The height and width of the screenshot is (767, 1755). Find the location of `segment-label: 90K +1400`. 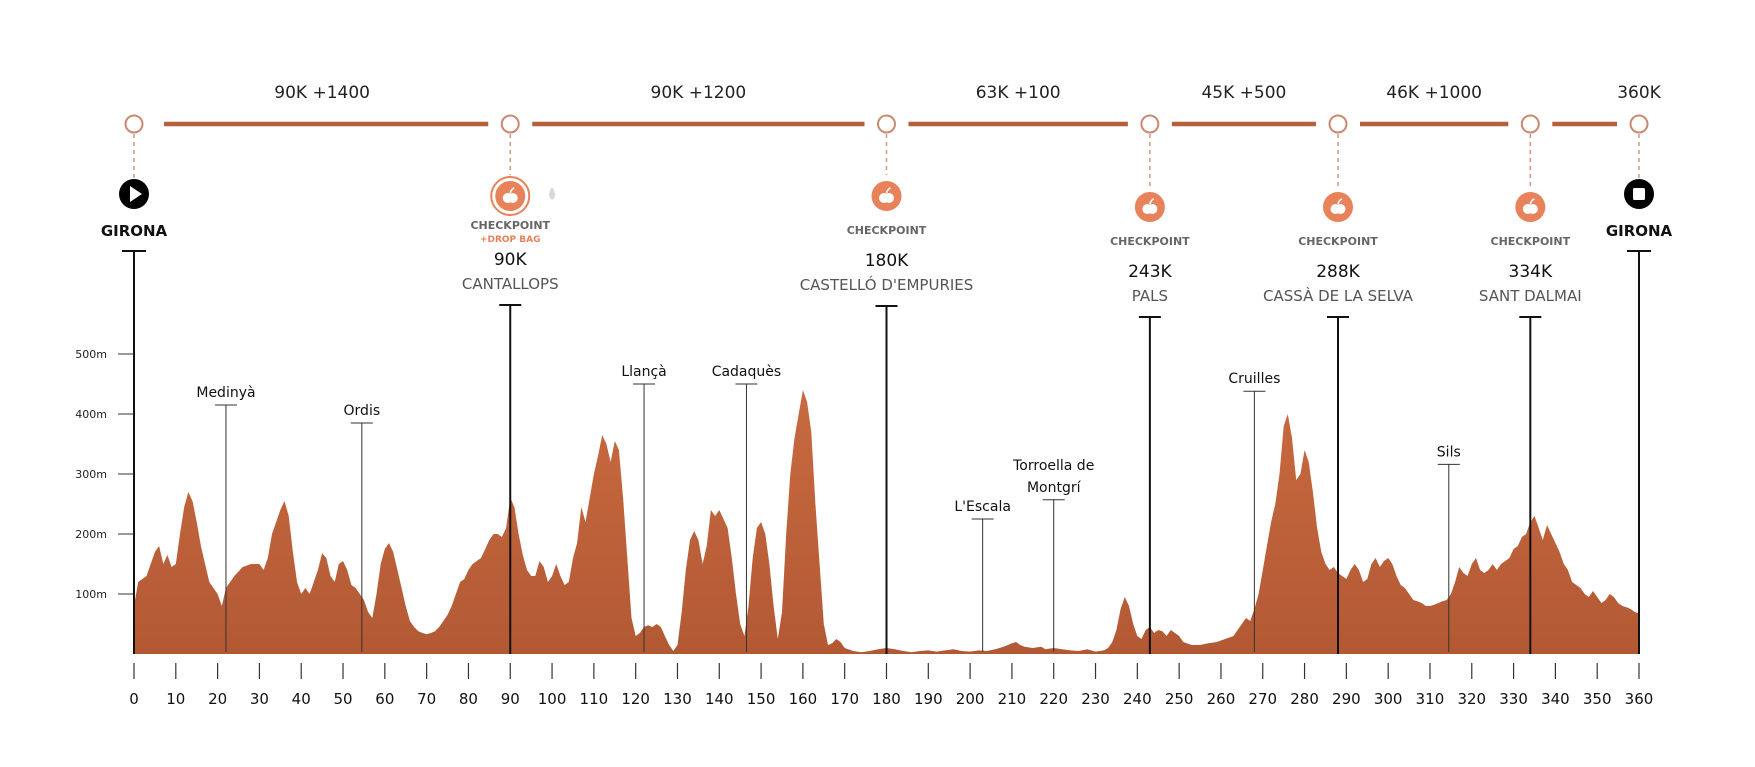

segment-label: 90K +1400 is located at coordinates (322, 93).